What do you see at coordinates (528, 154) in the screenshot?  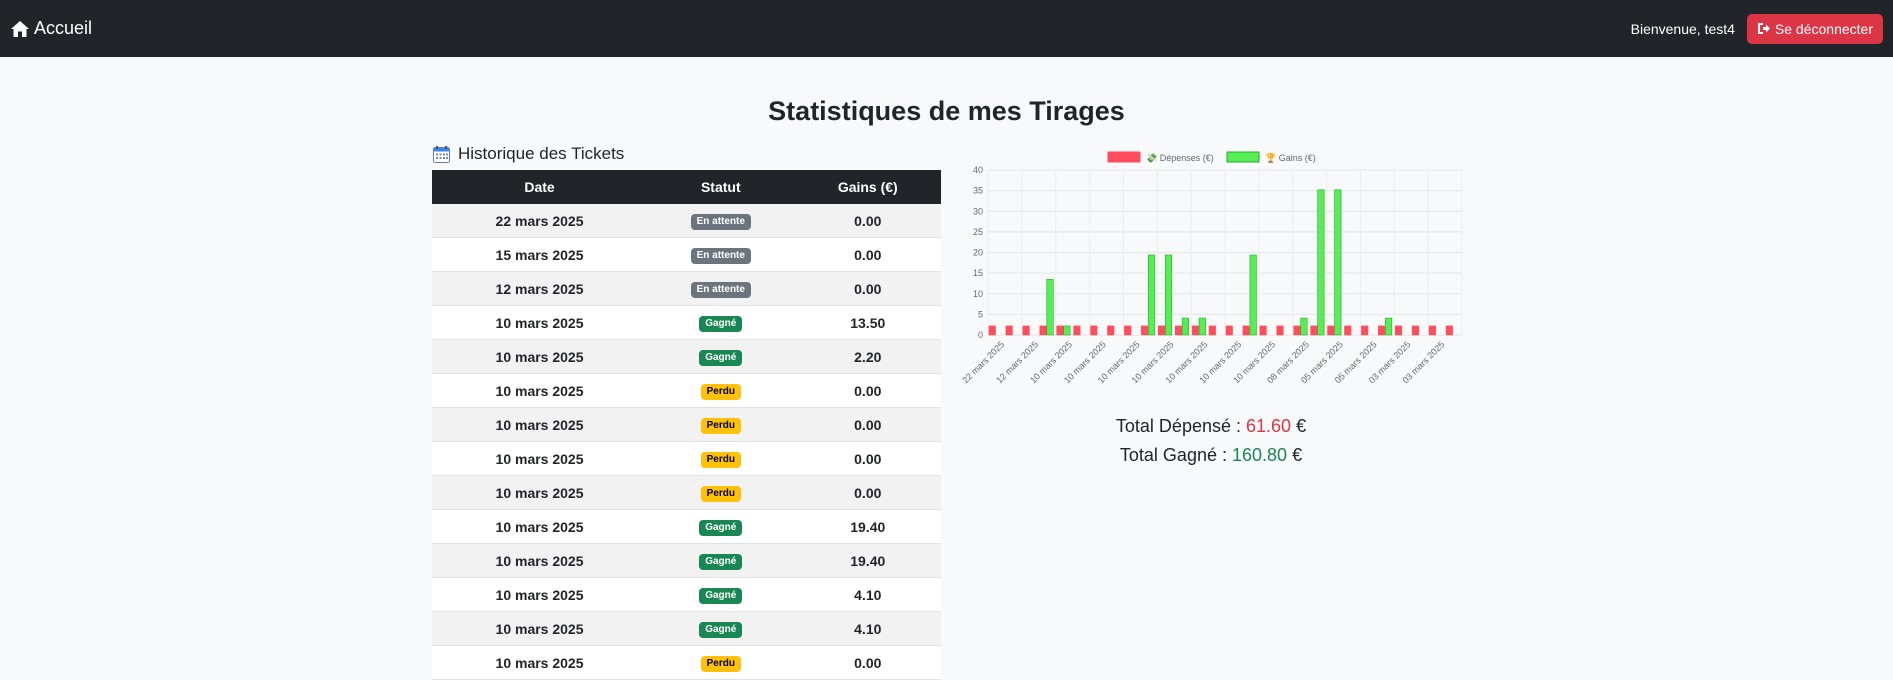 I see `history-header: Historique des Tickets` at bounding box center [528, 154].